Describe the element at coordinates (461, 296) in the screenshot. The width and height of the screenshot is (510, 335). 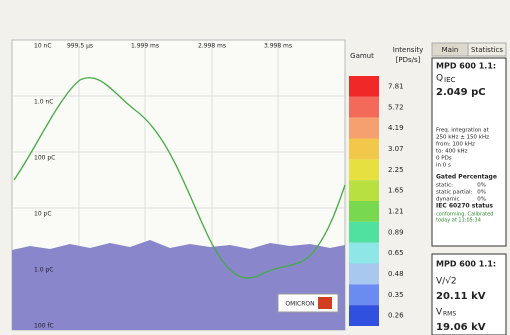
I see `value: 20.11 kV` at that location.